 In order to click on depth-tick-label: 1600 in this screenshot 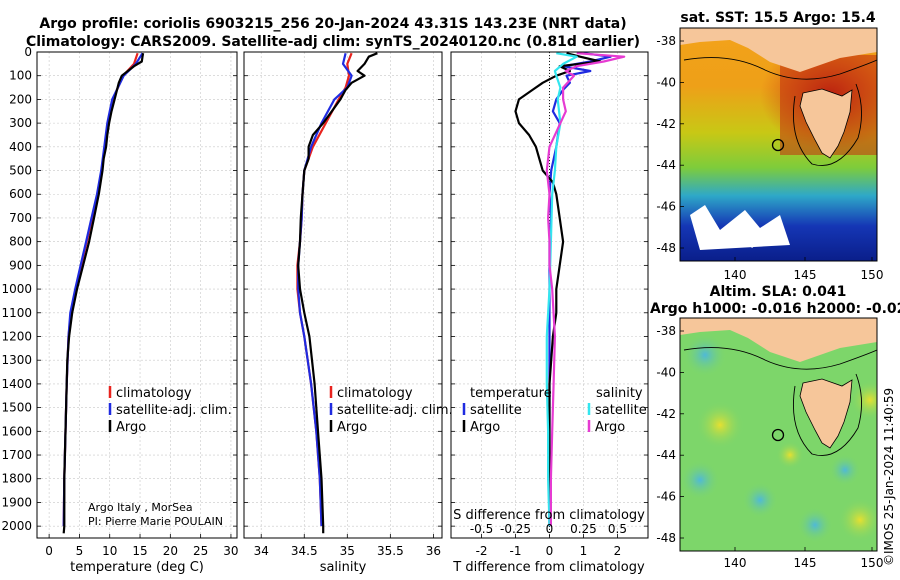, I will do `click(16, 431)`.